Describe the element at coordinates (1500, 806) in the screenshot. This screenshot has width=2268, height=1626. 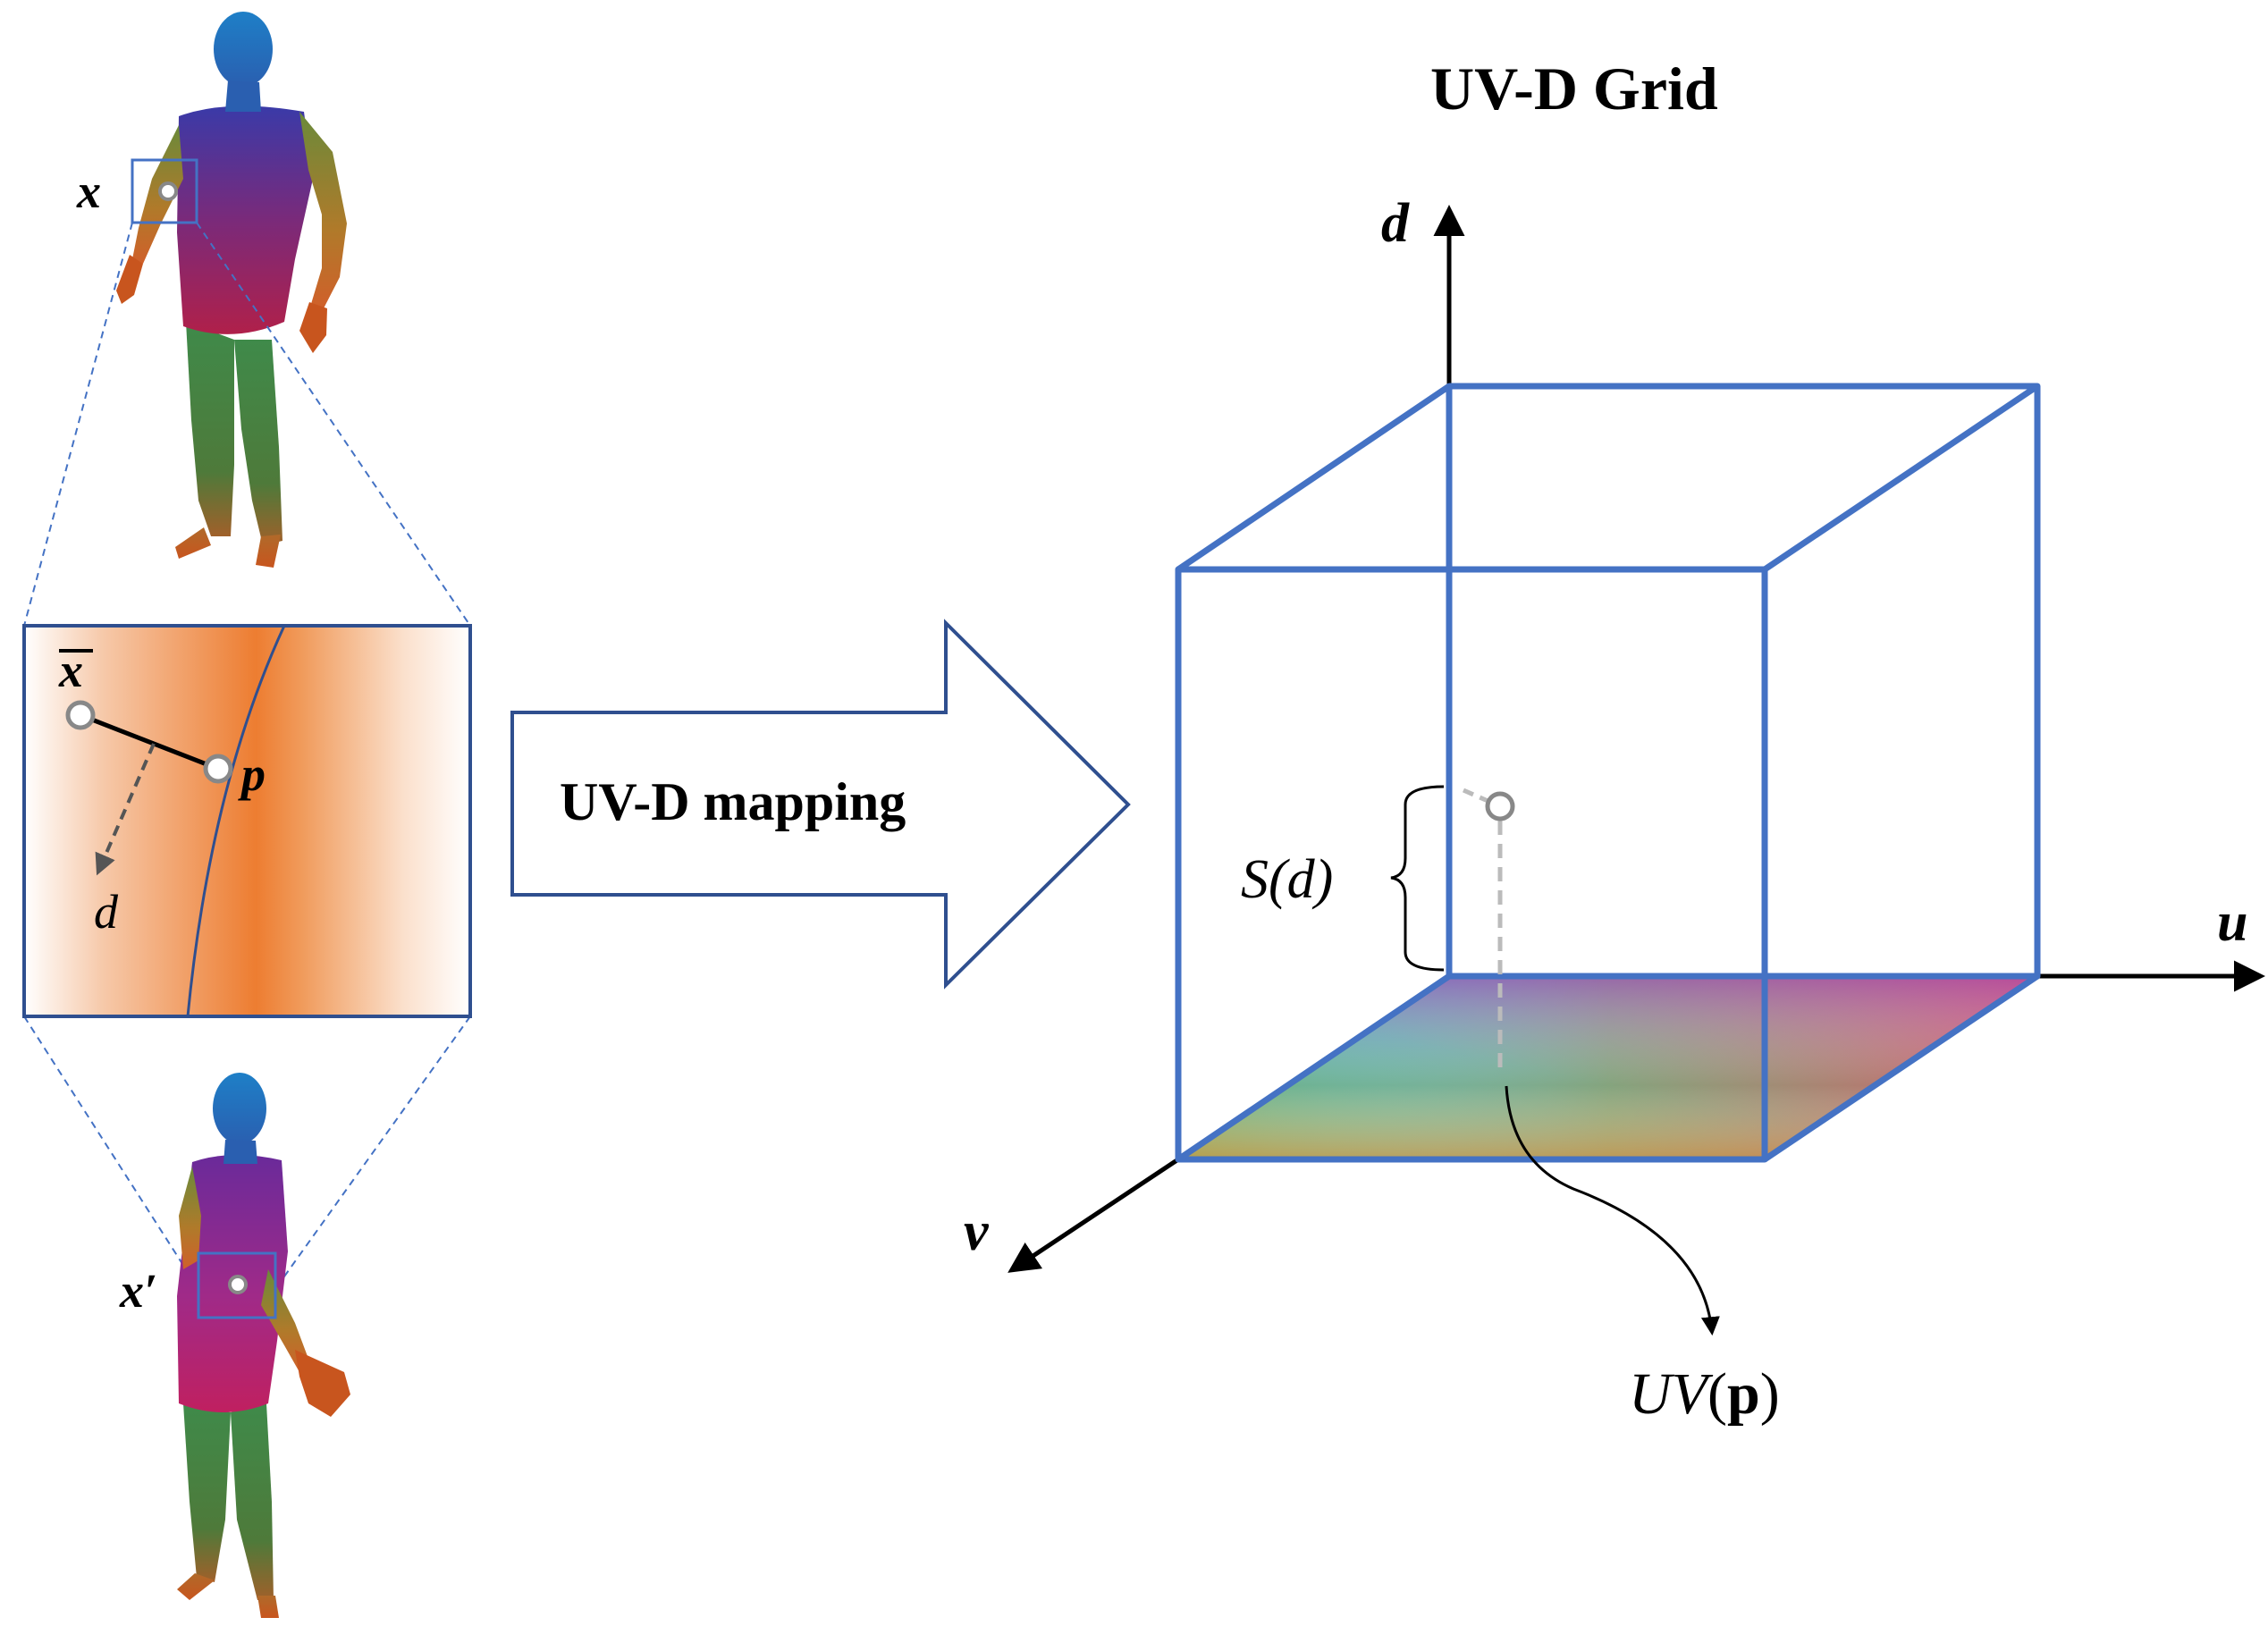
I see `grid-point-marker` at that location.